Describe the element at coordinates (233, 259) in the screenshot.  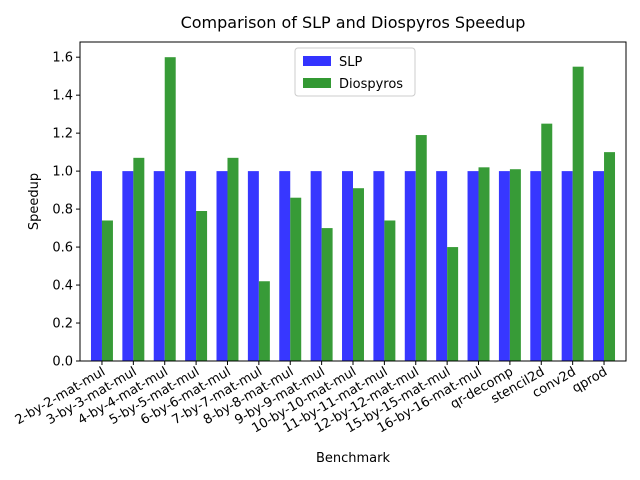
I see `bar-diospyros-6-by-6-mat-mul` at that location.